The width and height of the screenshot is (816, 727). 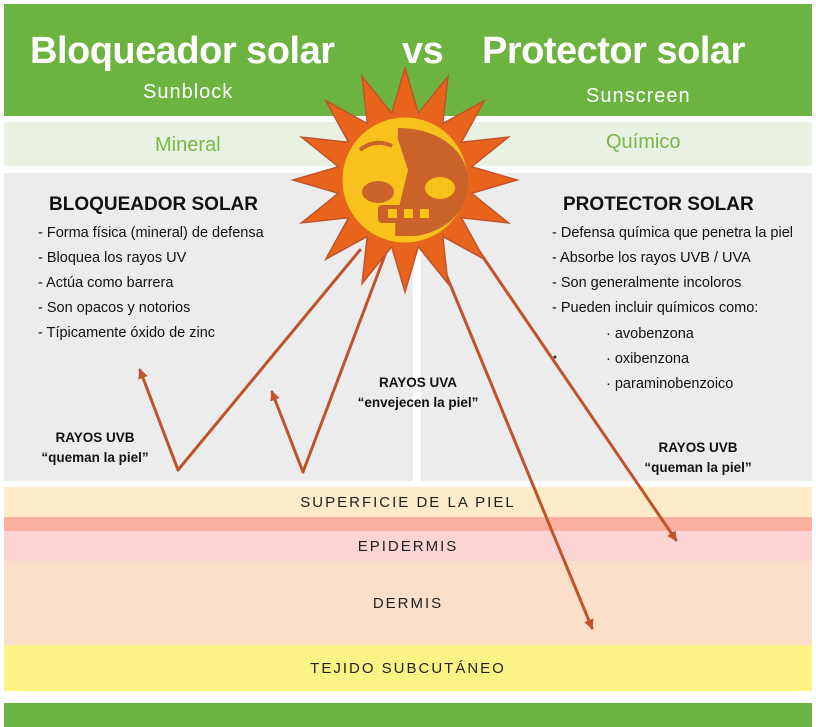 What do you see at coordinates (418, 393) in the screenshot?
I see `uva-label: RAYOS UVA “envejecen la piel”` at bounding box center [418, 393].